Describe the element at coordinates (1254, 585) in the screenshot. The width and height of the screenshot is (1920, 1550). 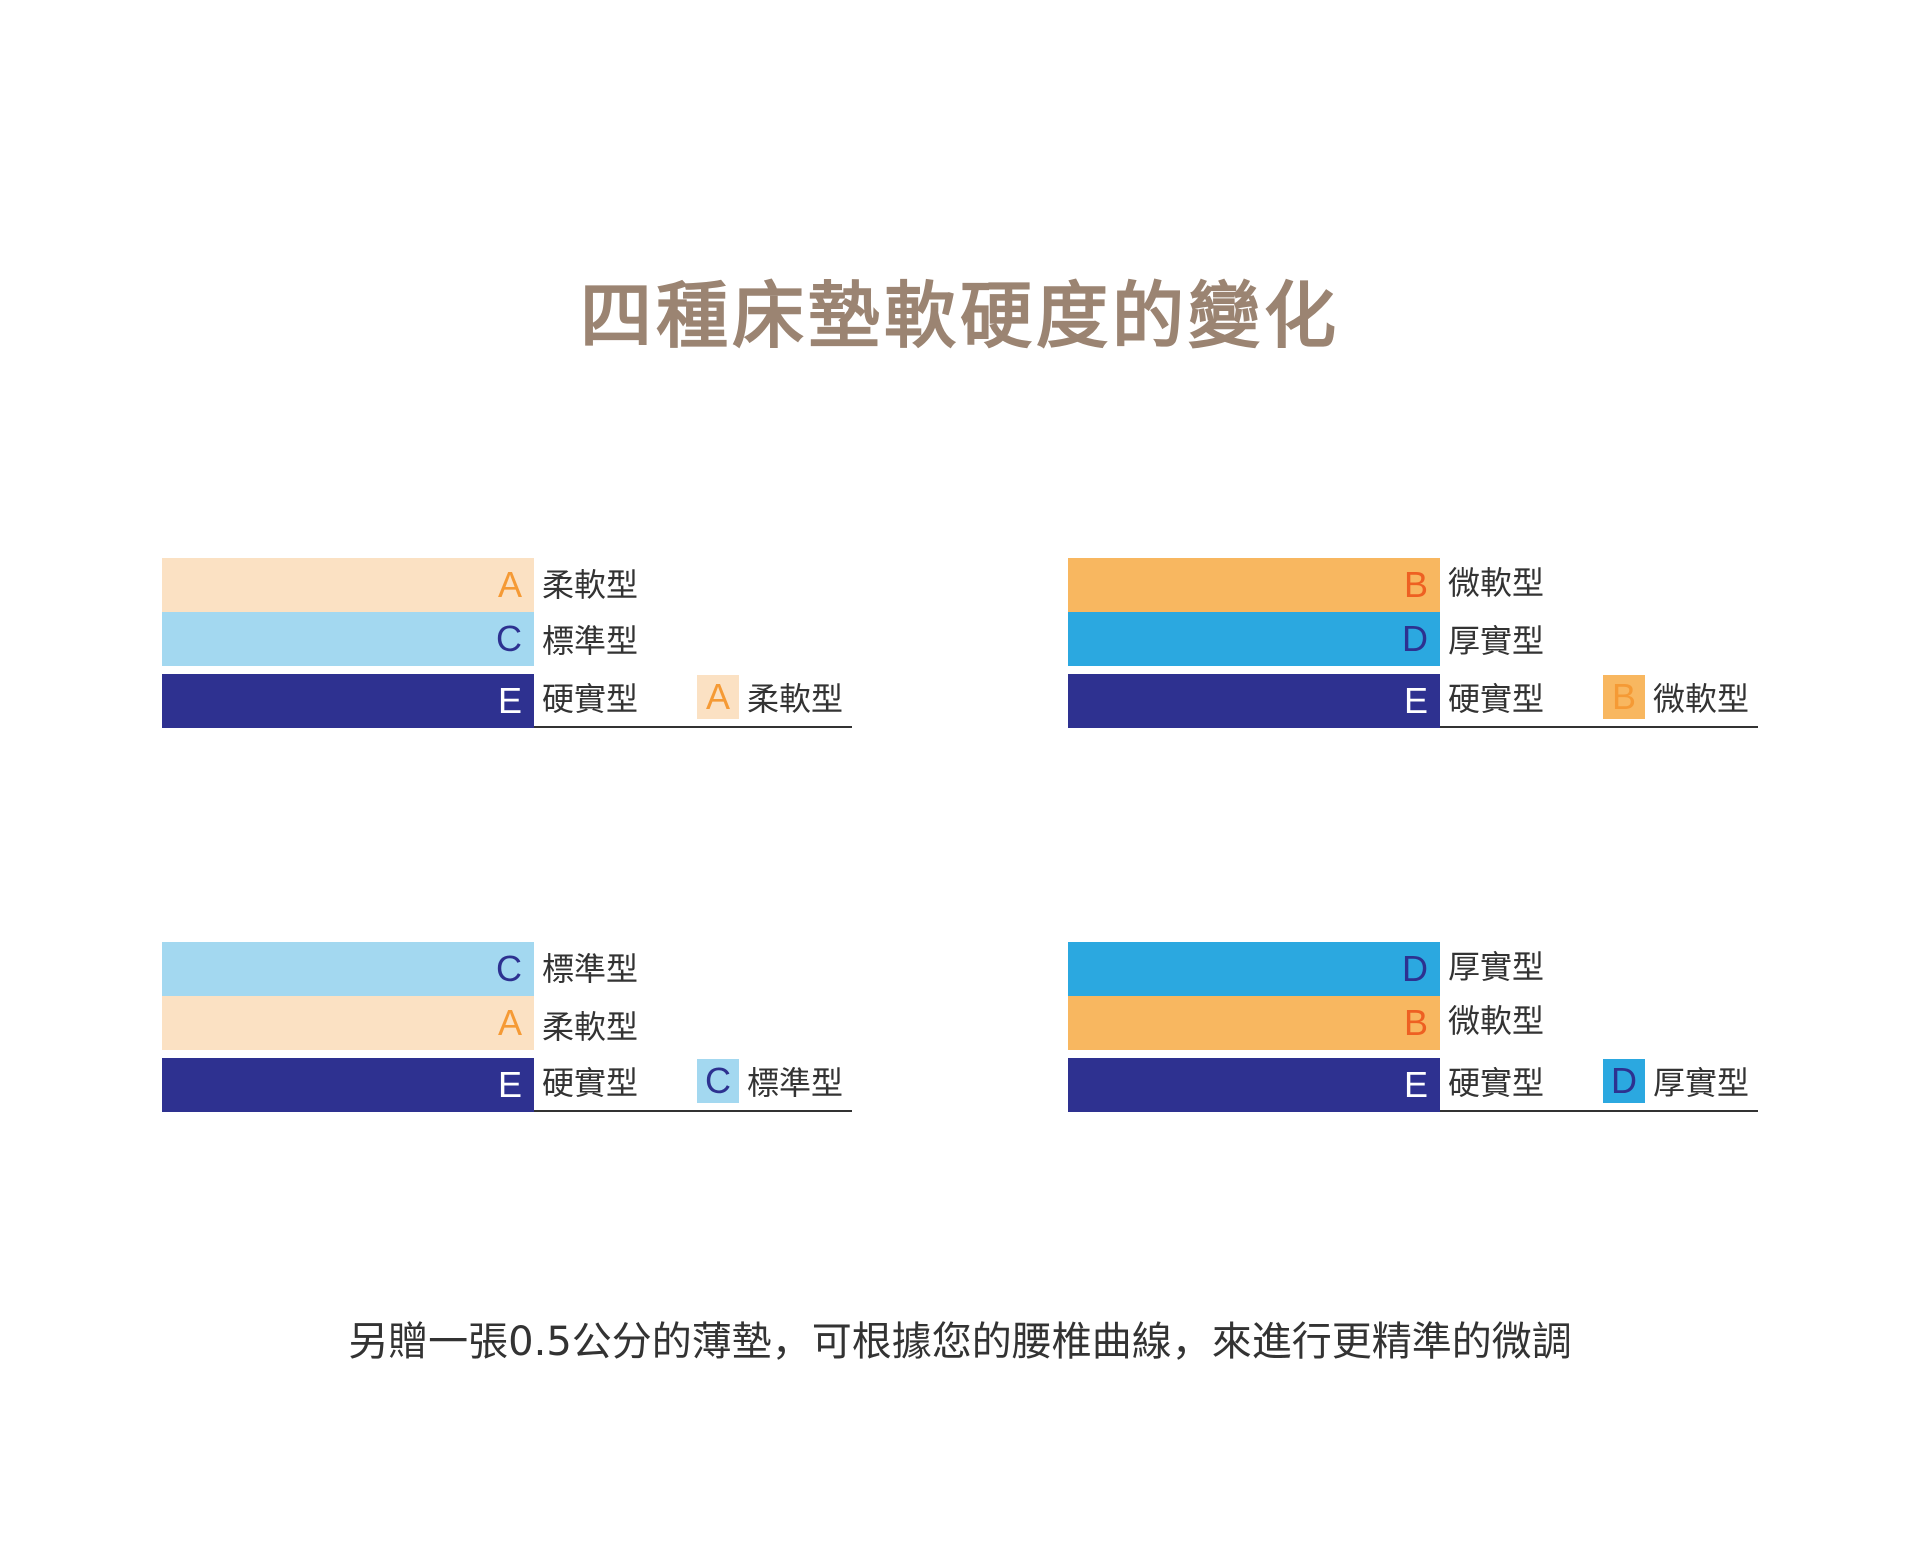
I see `layer-top: B` at that location.